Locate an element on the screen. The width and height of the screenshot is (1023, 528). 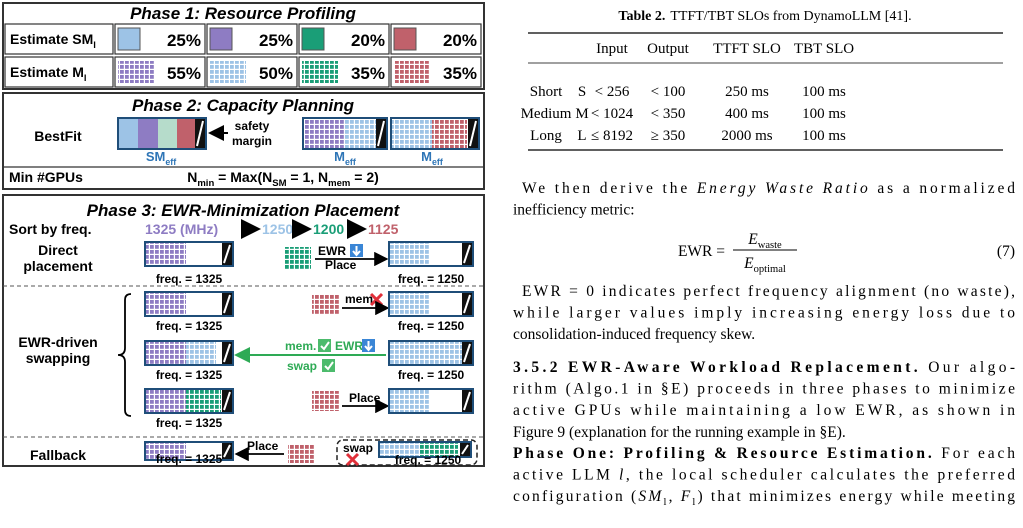
label: safety is located at coordinates (252, 126).